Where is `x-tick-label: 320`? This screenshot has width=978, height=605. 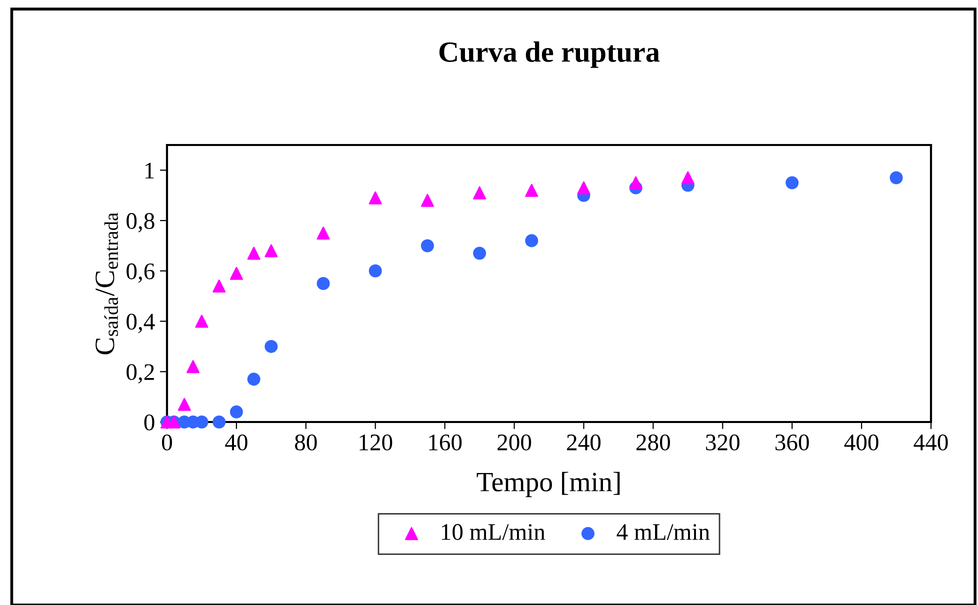 x-tick-label: 320 is located at coordinates (723, 442).